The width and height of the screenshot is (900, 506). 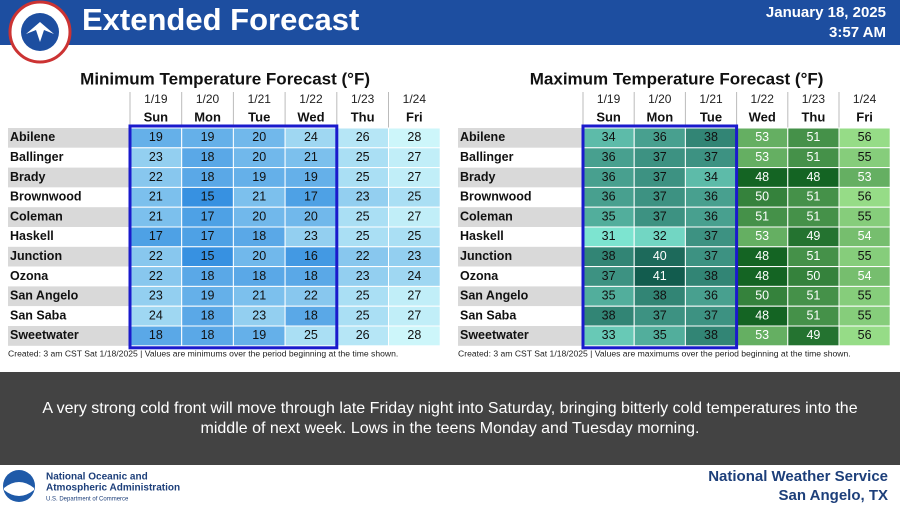 I want to click on agency-line2: Atmospheric Administration, so click(x=113, y=488).